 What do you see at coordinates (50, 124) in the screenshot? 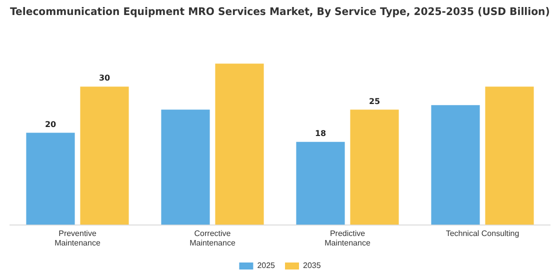
I see `data-label: 20` at bounding box center [50, 124].